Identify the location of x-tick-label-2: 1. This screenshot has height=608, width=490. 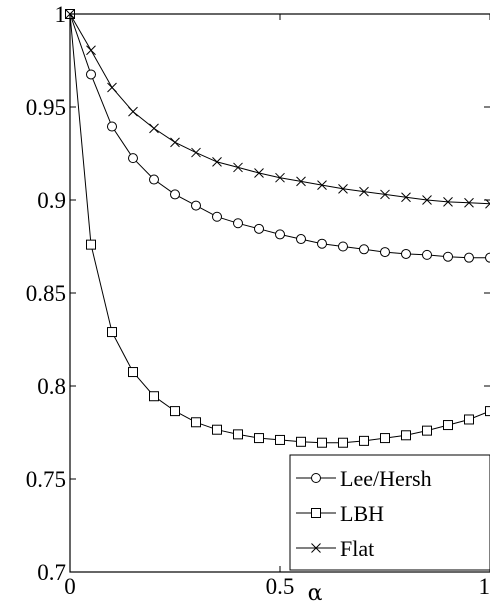
(484, 586).